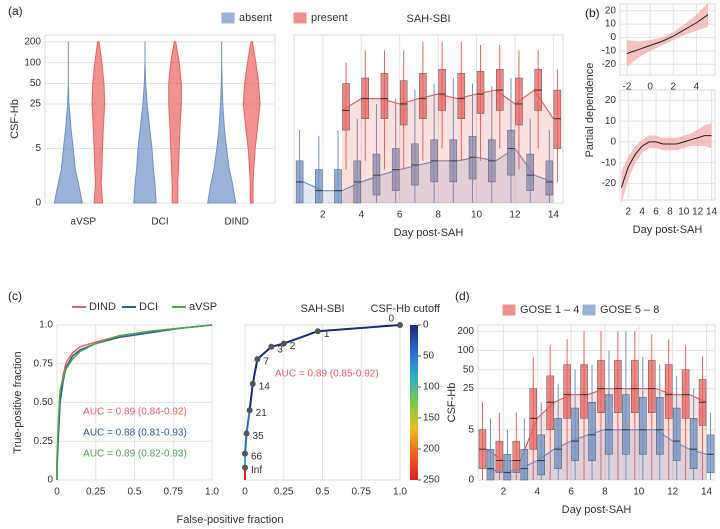  I want to click on line, so click(666, 161).